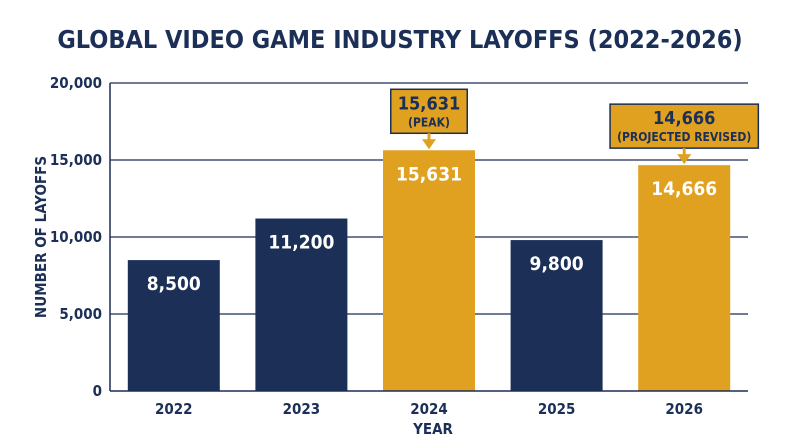 This screenshot has width=800, height=447. I want to click on y-axis-title: NUMBER OF LAYOFFS, so click(41, 237).